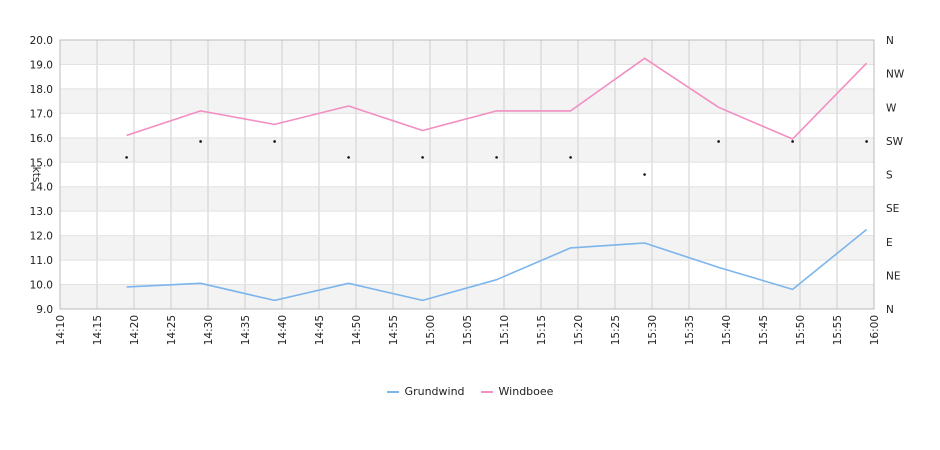  Describe the element at coordinates (431, 330) in the screenshot. I see `x-tick-label: 15:00` at that location.